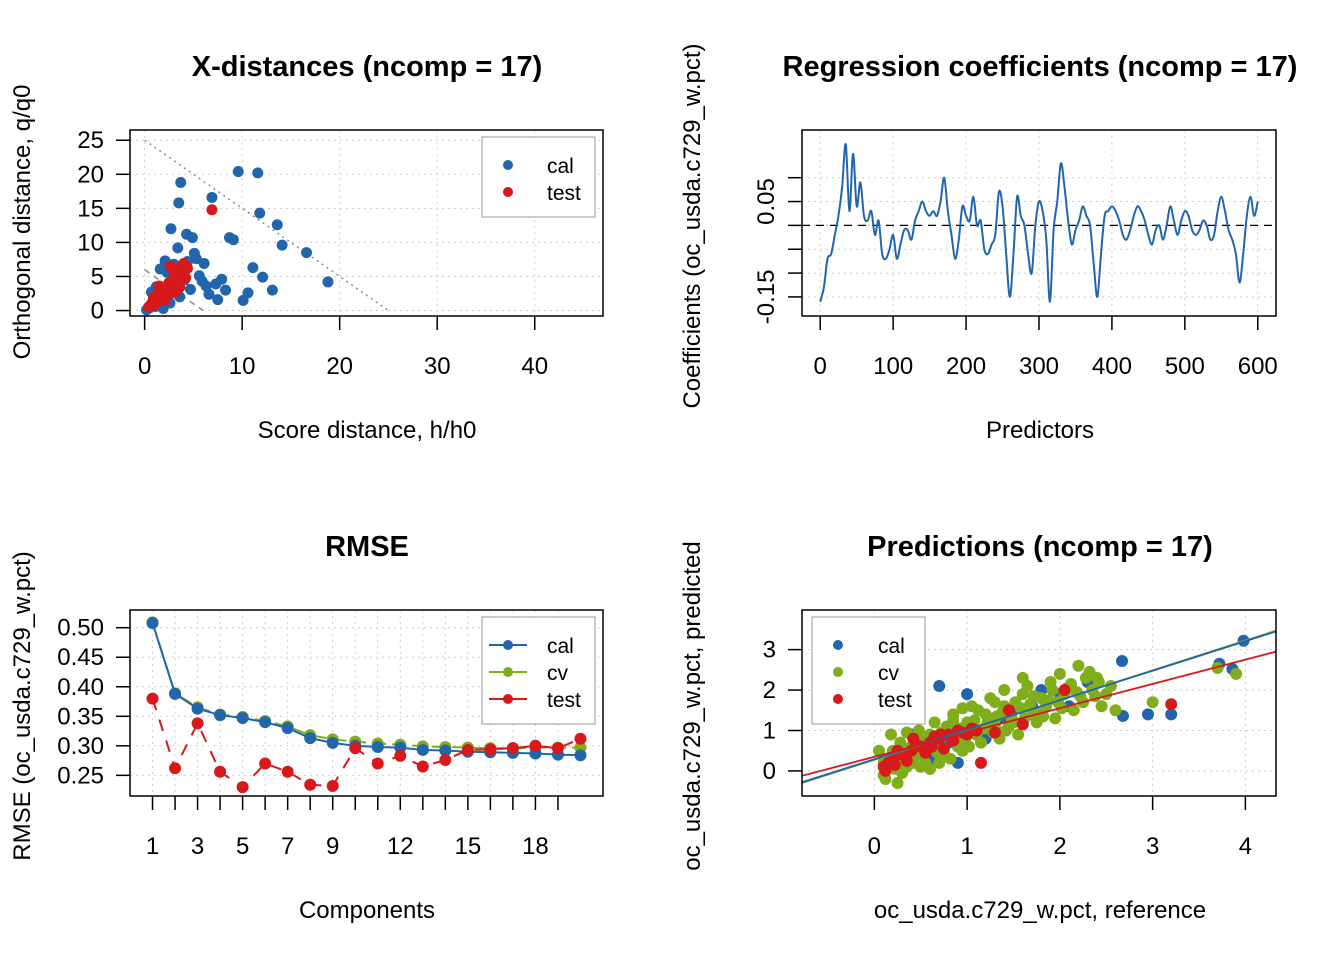 The width and height of the screenshot is (1344, 960). I want to click on y-tick-label: 1, so click(769, 730).